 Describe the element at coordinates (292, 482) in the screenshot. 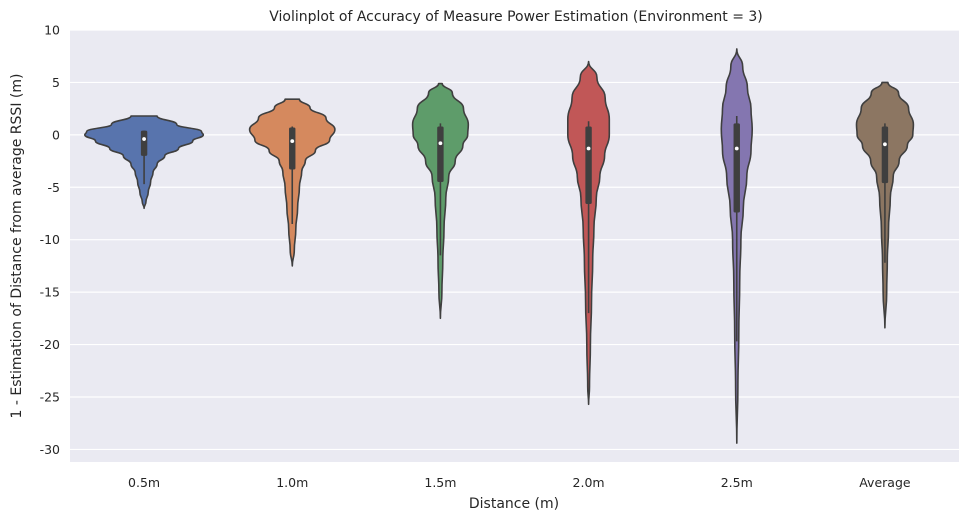

I see `x-tick-label: 1.0m` at that location.